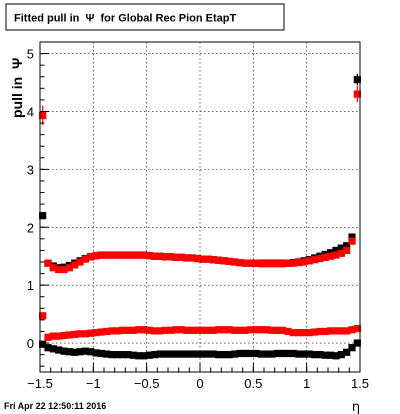 The height and width of the screenshot is (414, 400). I want to click on y-tick-label: 1, so click(30, 285).